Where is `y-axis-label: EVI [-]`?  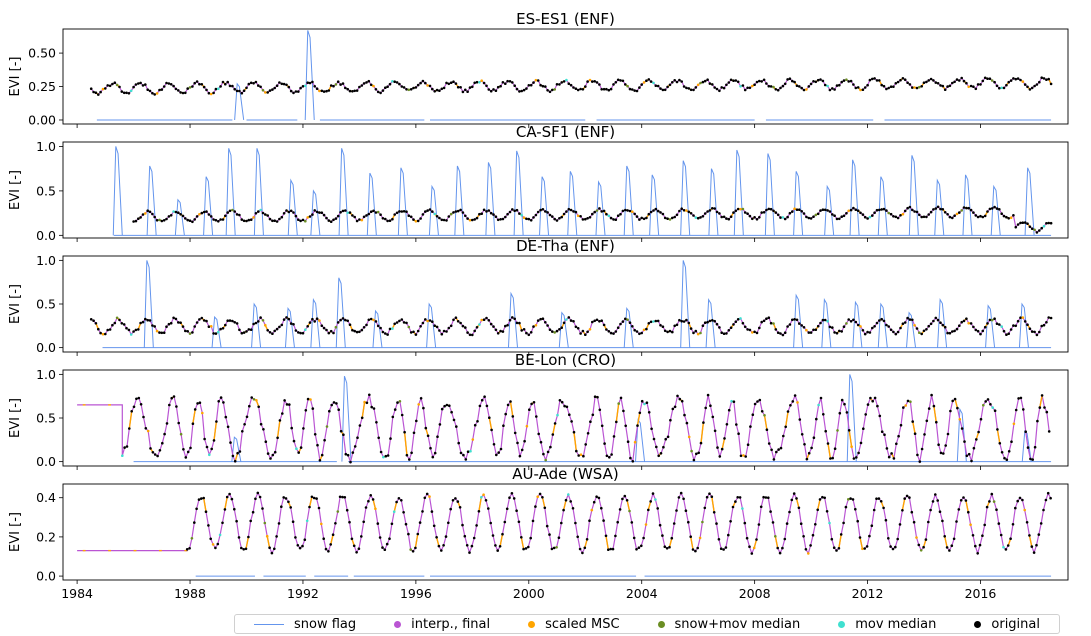
y-axis-label: EVI [-] is located at coordinates (15, 418).